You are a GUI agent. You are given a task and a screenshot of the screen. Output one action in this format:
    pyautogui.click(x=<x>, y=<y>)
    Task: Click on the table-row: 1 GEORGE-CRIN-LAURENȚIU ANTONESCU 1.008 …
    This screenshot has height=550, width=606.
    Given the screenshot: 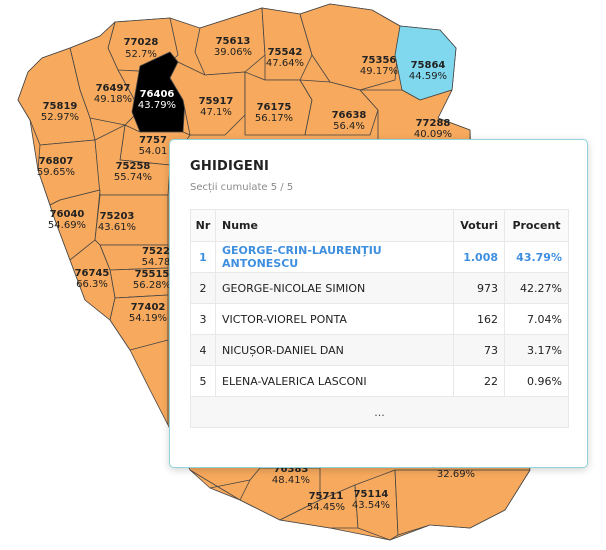 What is the action you would take?
    pyautogui.click(x=379, y=257)
    